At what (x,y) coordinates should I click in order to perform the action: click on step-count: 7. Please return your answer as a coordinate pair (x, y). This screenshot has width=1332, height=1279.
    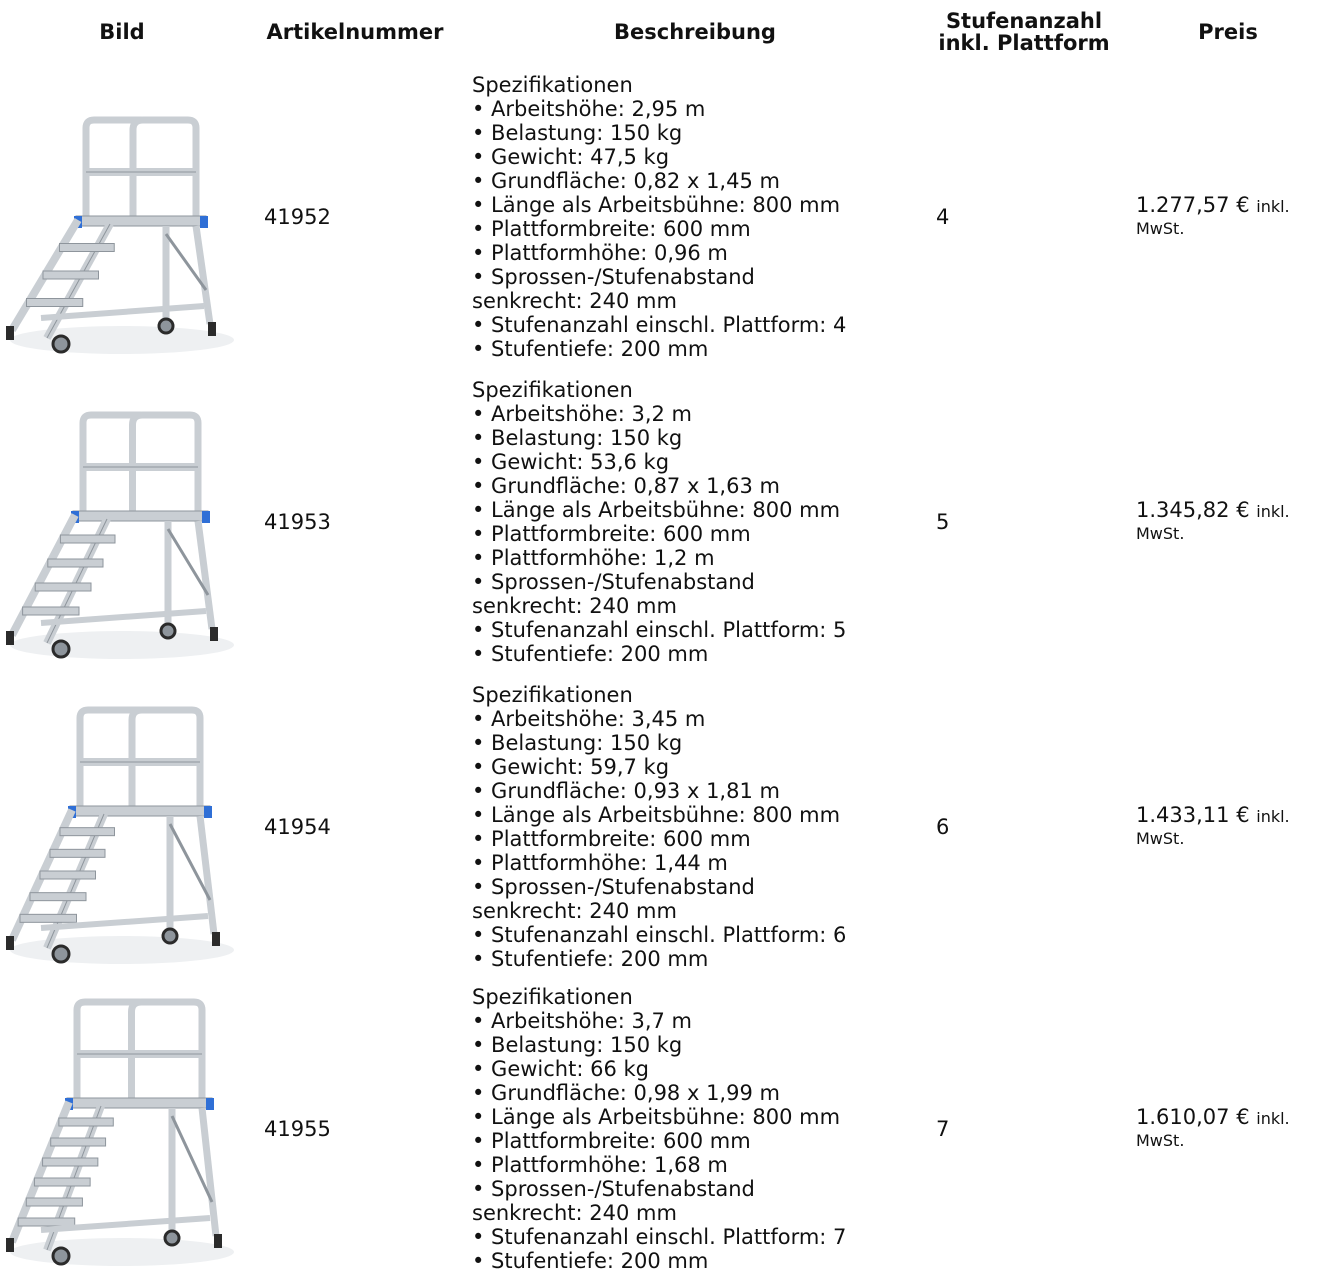
    Looking at the image, I should click on (943, 1129).